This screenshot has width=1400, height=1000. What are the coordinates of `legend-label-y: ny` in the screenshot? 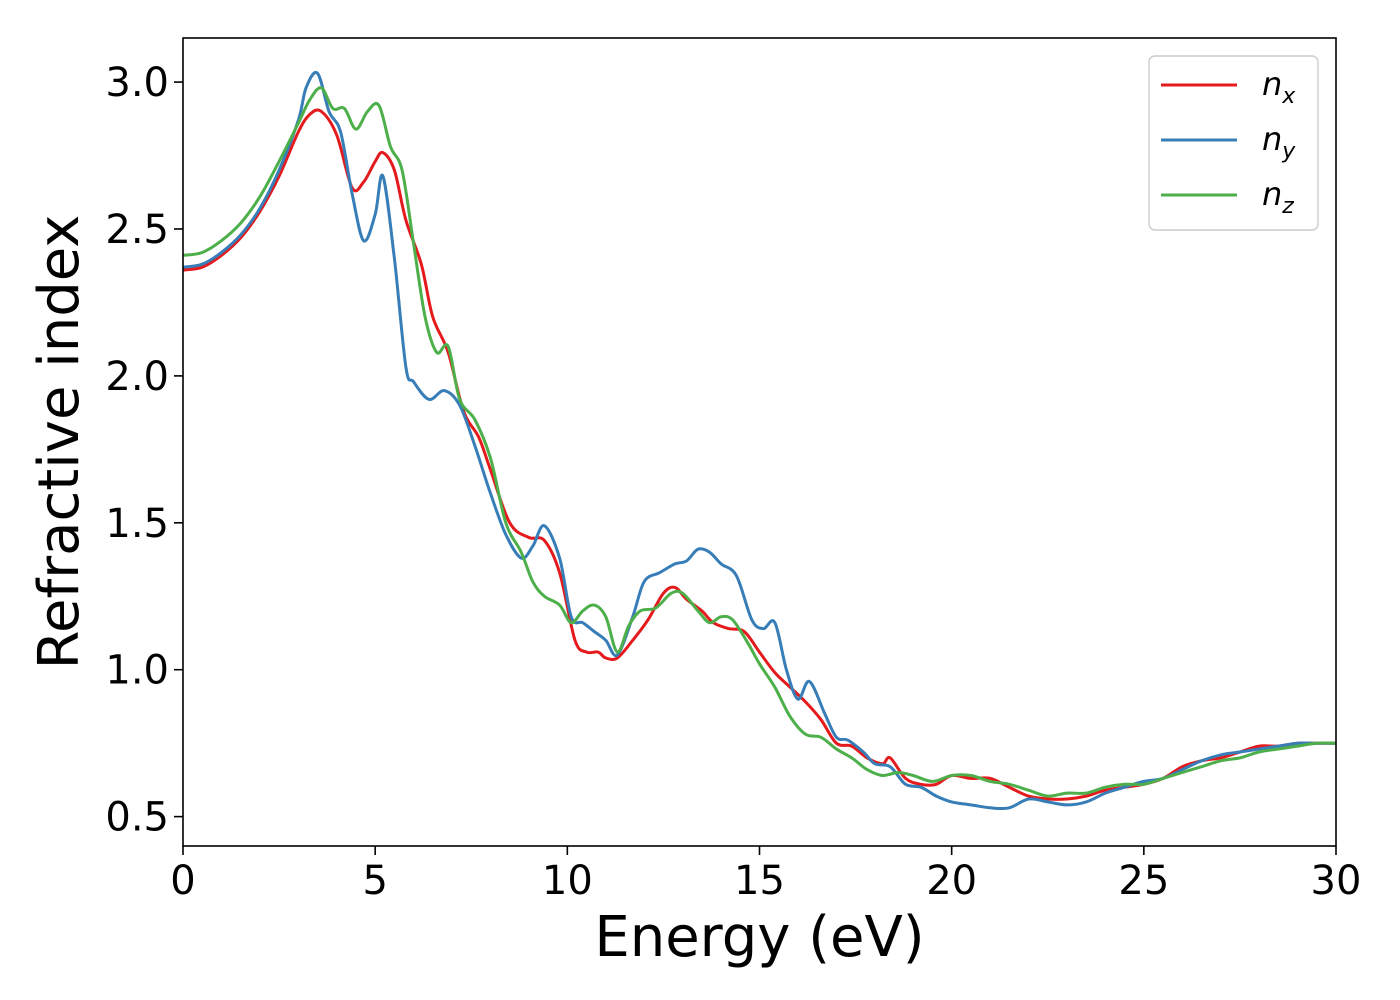 It's located at (1279, 142).